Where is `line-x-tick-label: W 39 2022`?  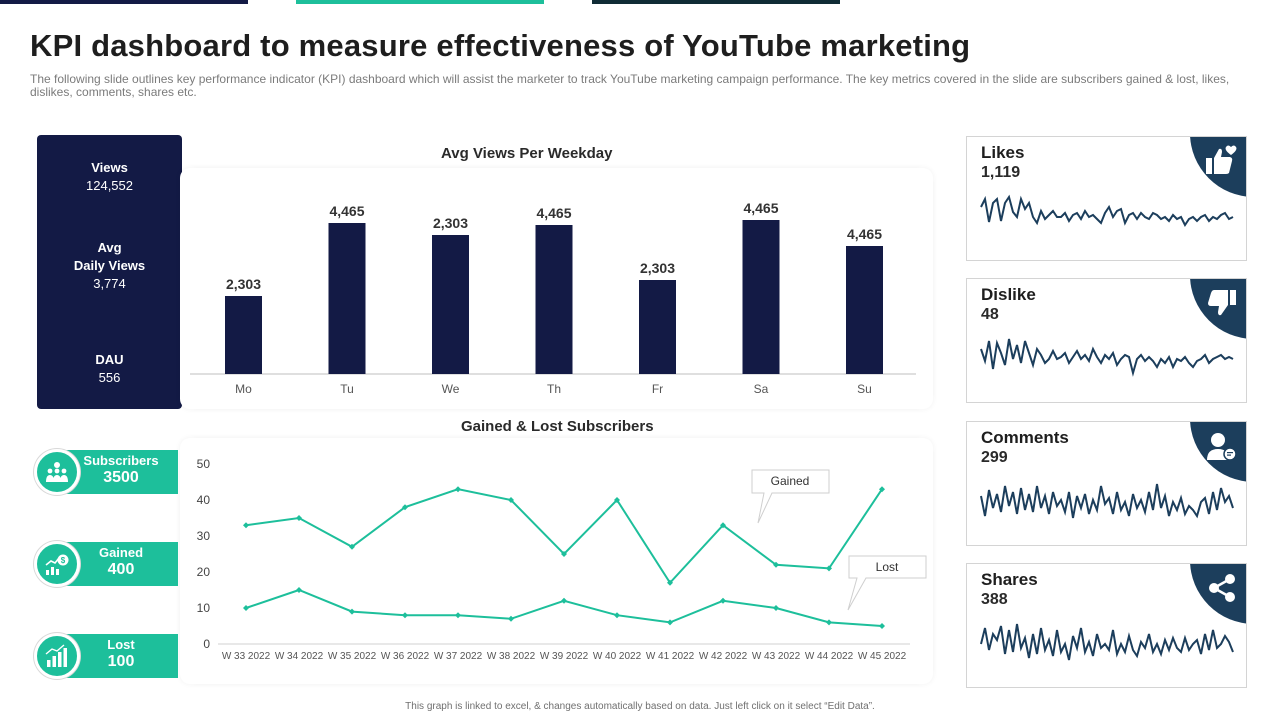
line-x-tick-label: W 39 2022 is located at coordinates (564, 656).